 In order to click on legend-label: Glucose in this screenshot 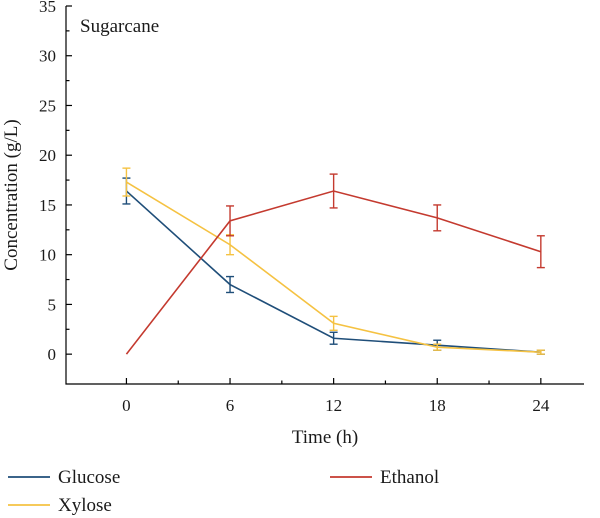, I will do `click(89, 477)`.